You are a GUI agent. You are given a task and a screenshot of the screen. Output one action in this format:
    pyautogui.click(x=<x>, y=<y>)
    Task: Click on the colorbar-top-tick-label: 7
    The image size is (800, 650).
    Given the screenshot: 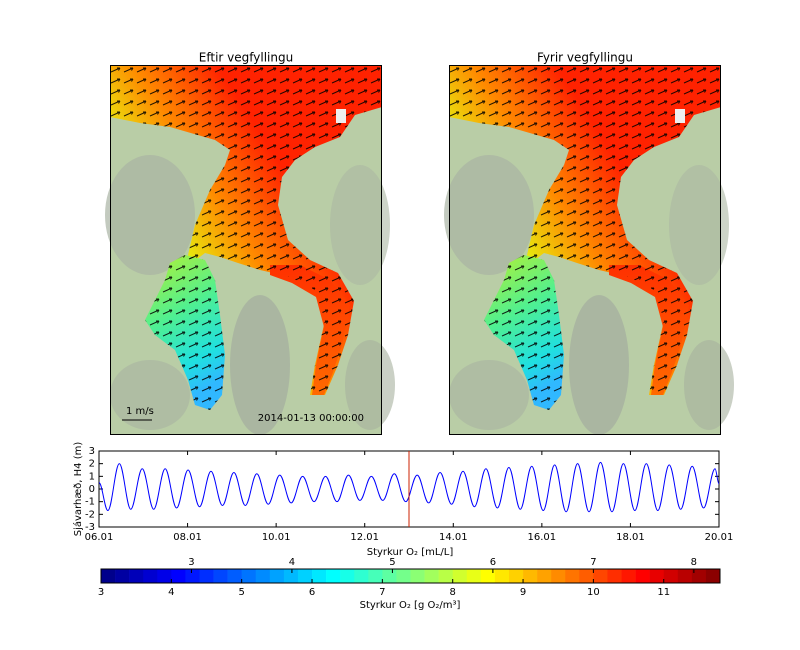 What is the action you would take?
    pyautogui.click(x=593, y=562)
    